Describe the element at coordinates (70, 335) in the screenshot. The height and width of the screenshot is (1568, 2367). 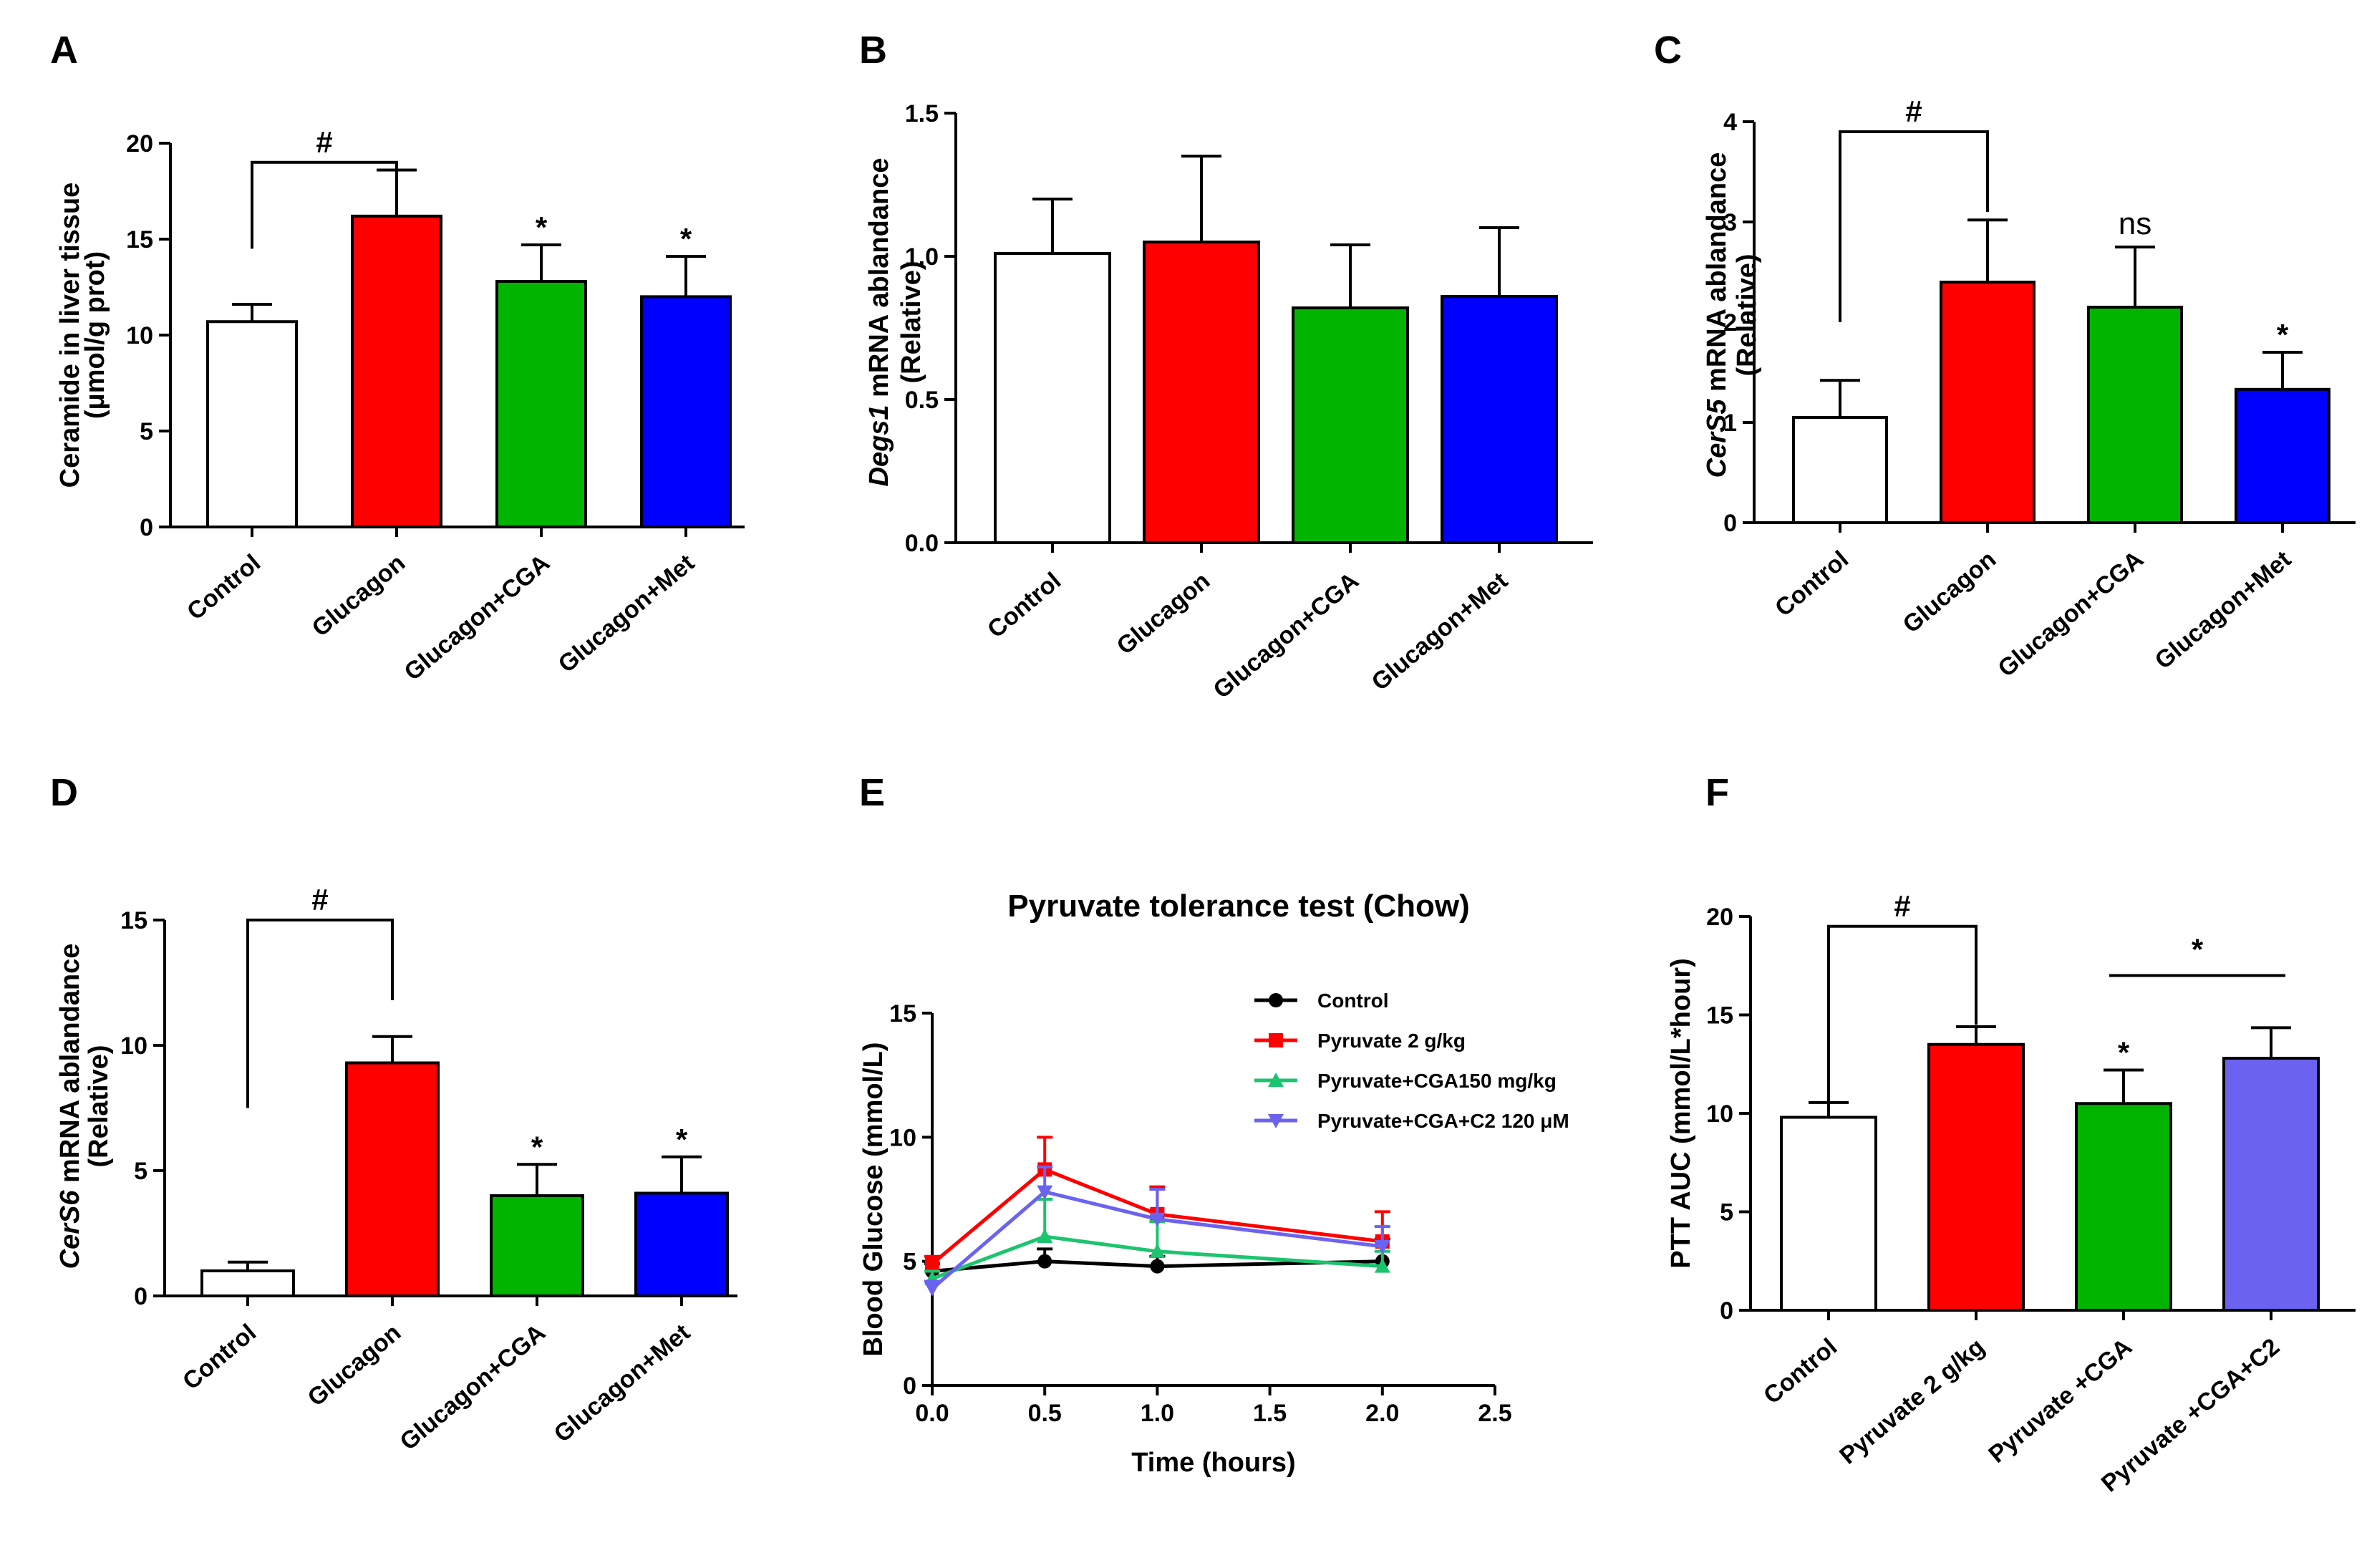
I see `y-axis-label: Ceramide in liver tissue` at that location.